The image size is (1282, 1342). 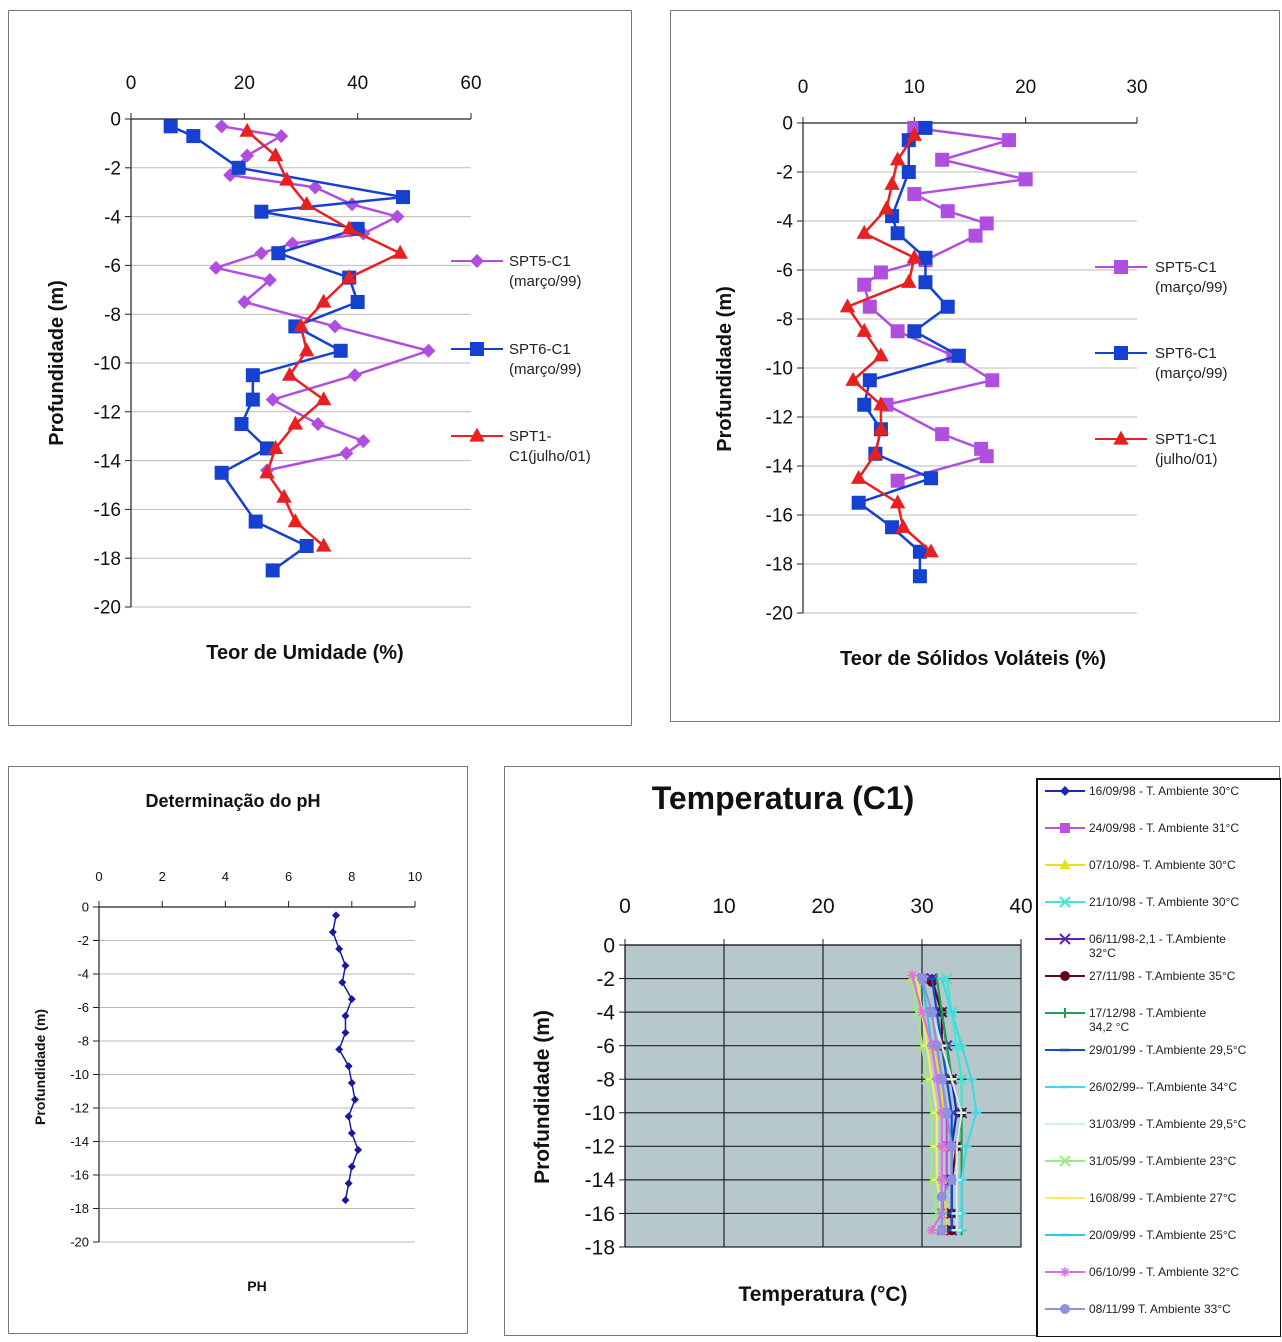 I want to click on x-tick-label: 6, so click(x=288, y=876).